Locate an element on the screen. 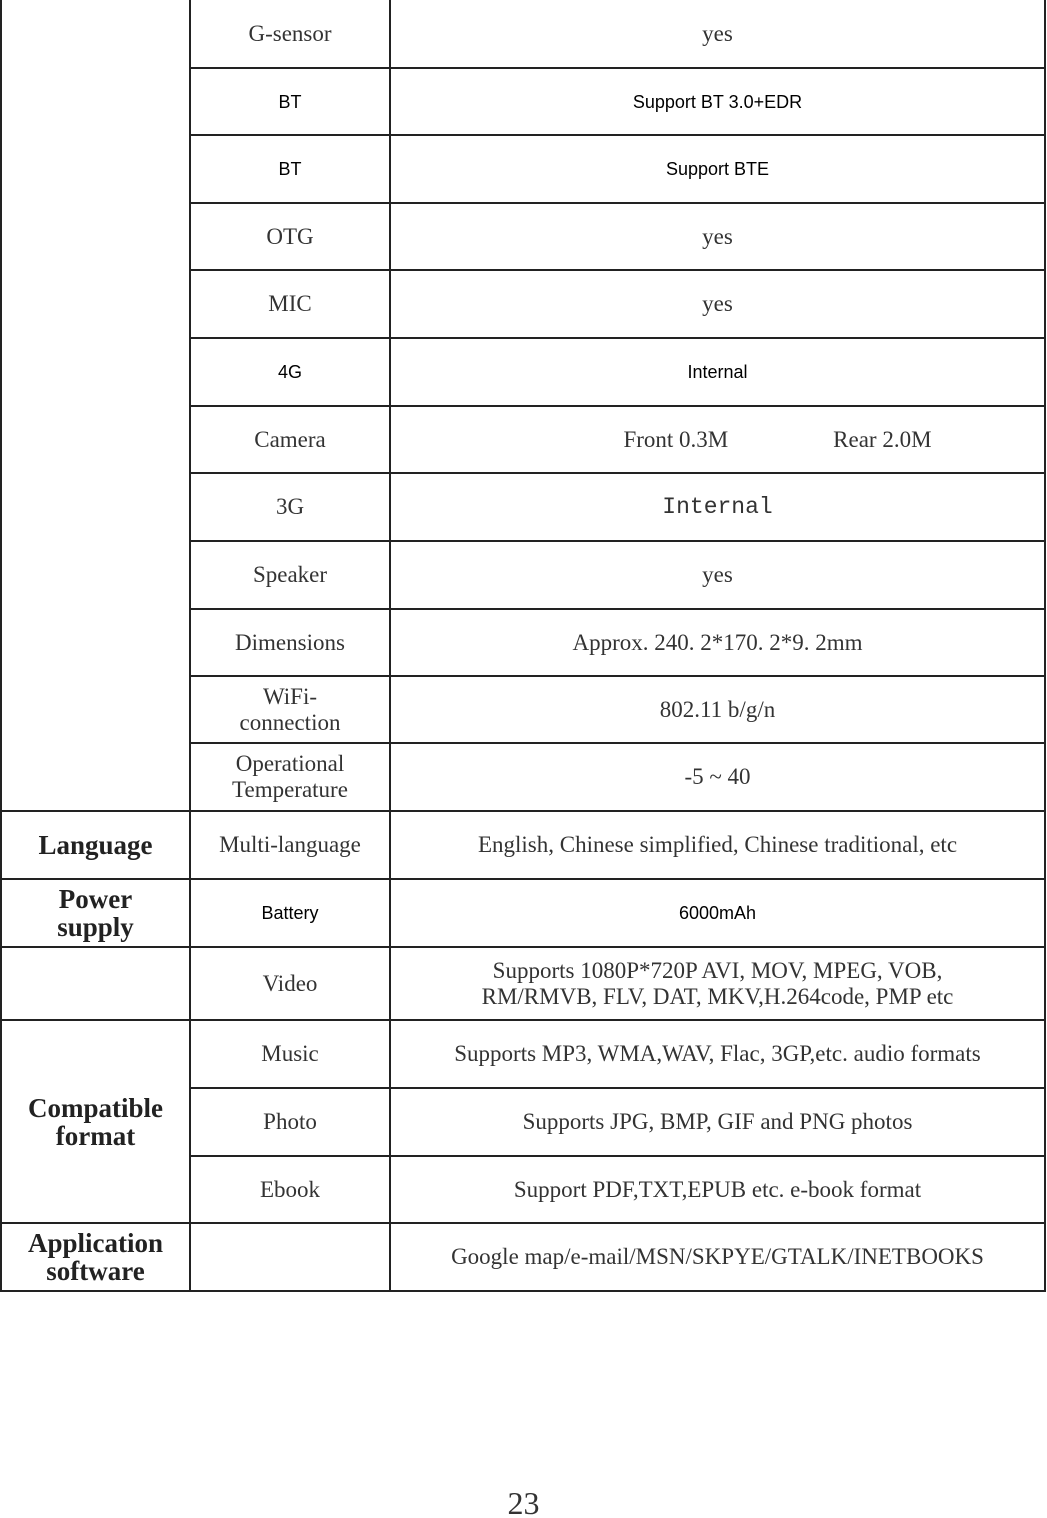 Image resolution: width=1047 pixels, height=1518 pixels. group-label: Application software is located at coordinates (95, 1258).